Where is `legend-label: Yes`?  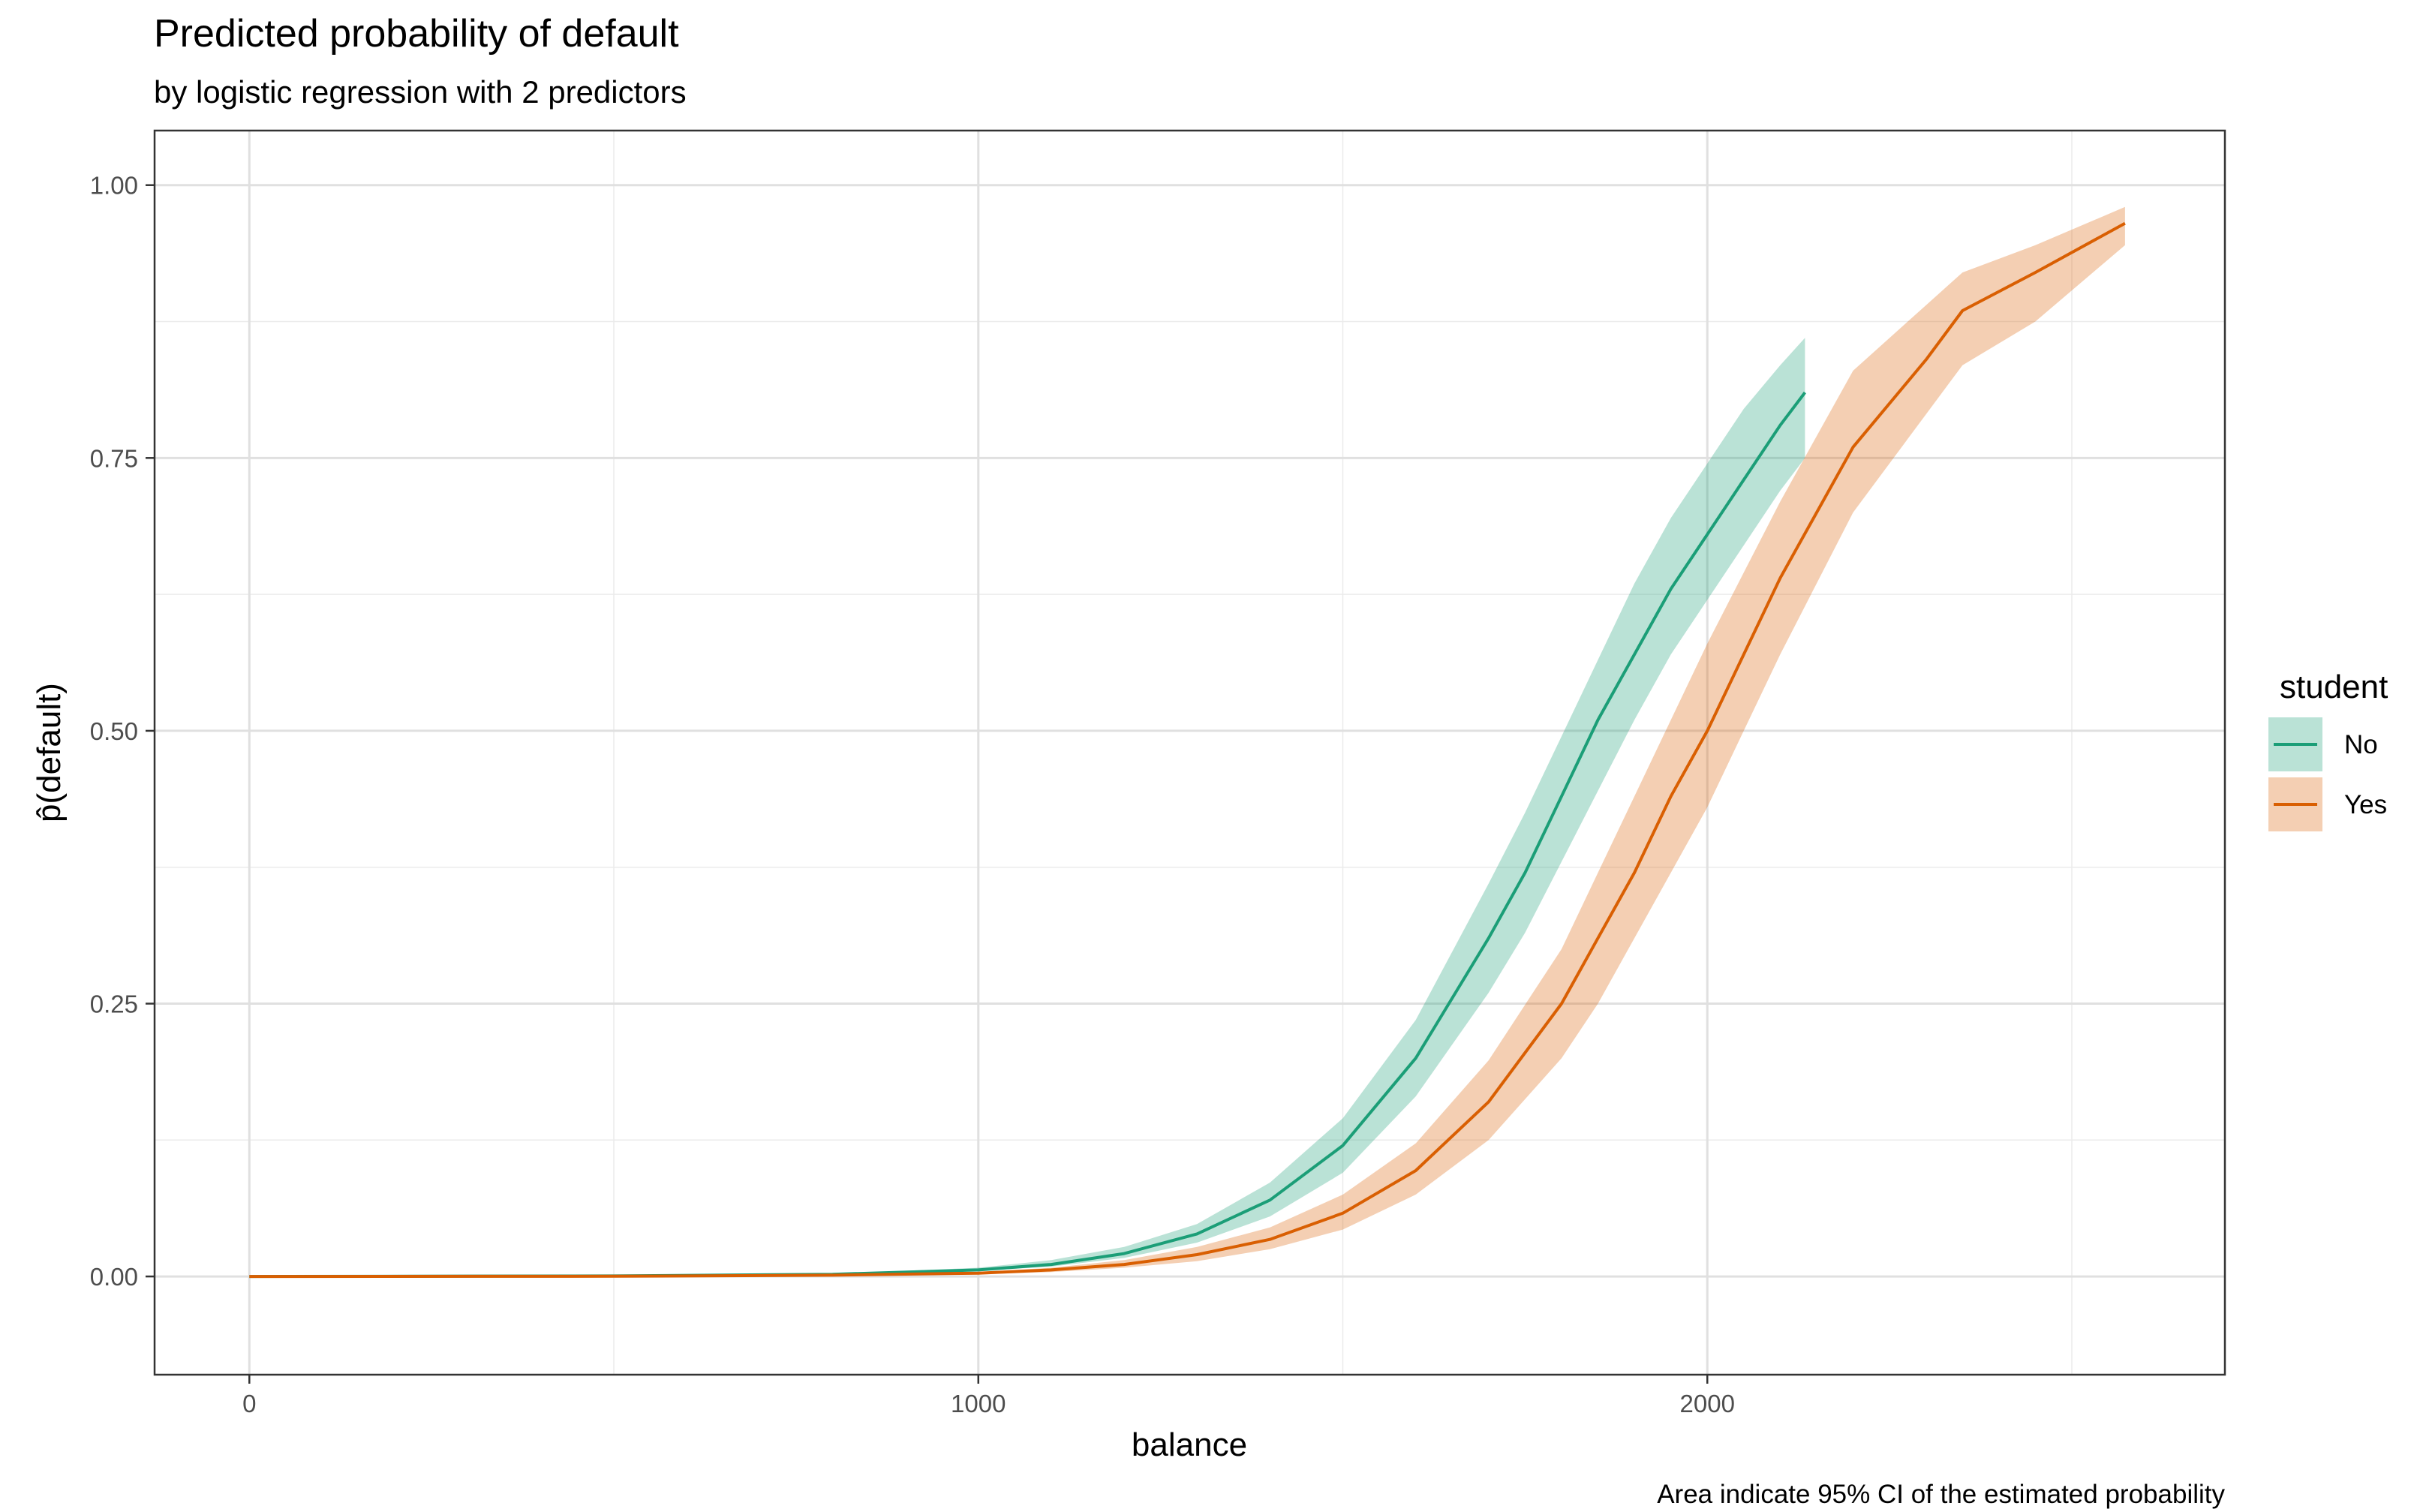 legend-label: Yes is located at coordinates (2365, 805).